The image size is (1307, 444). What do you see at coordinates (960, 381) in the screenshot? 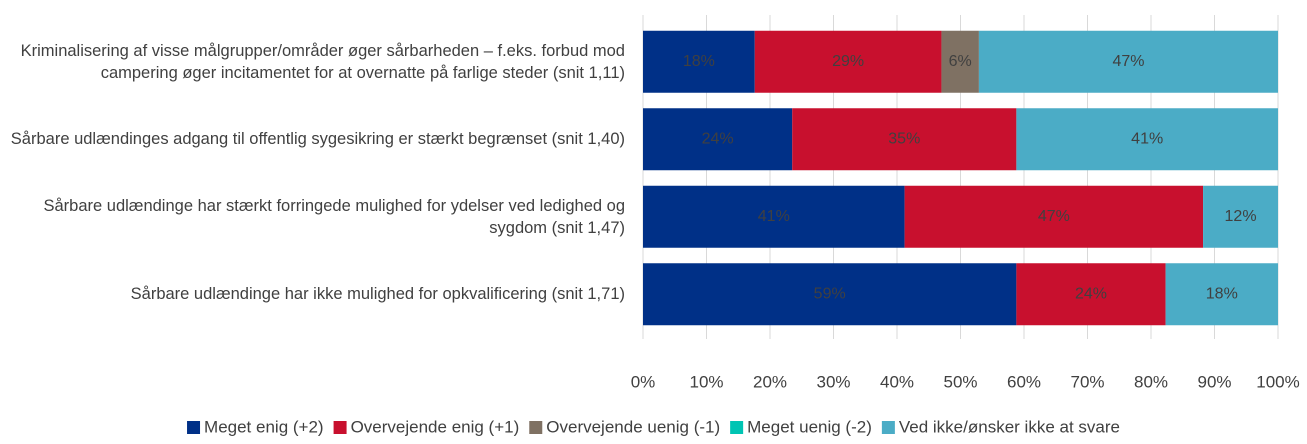
I see `x-tick-label: 50%` at bounding box center [960, 381].